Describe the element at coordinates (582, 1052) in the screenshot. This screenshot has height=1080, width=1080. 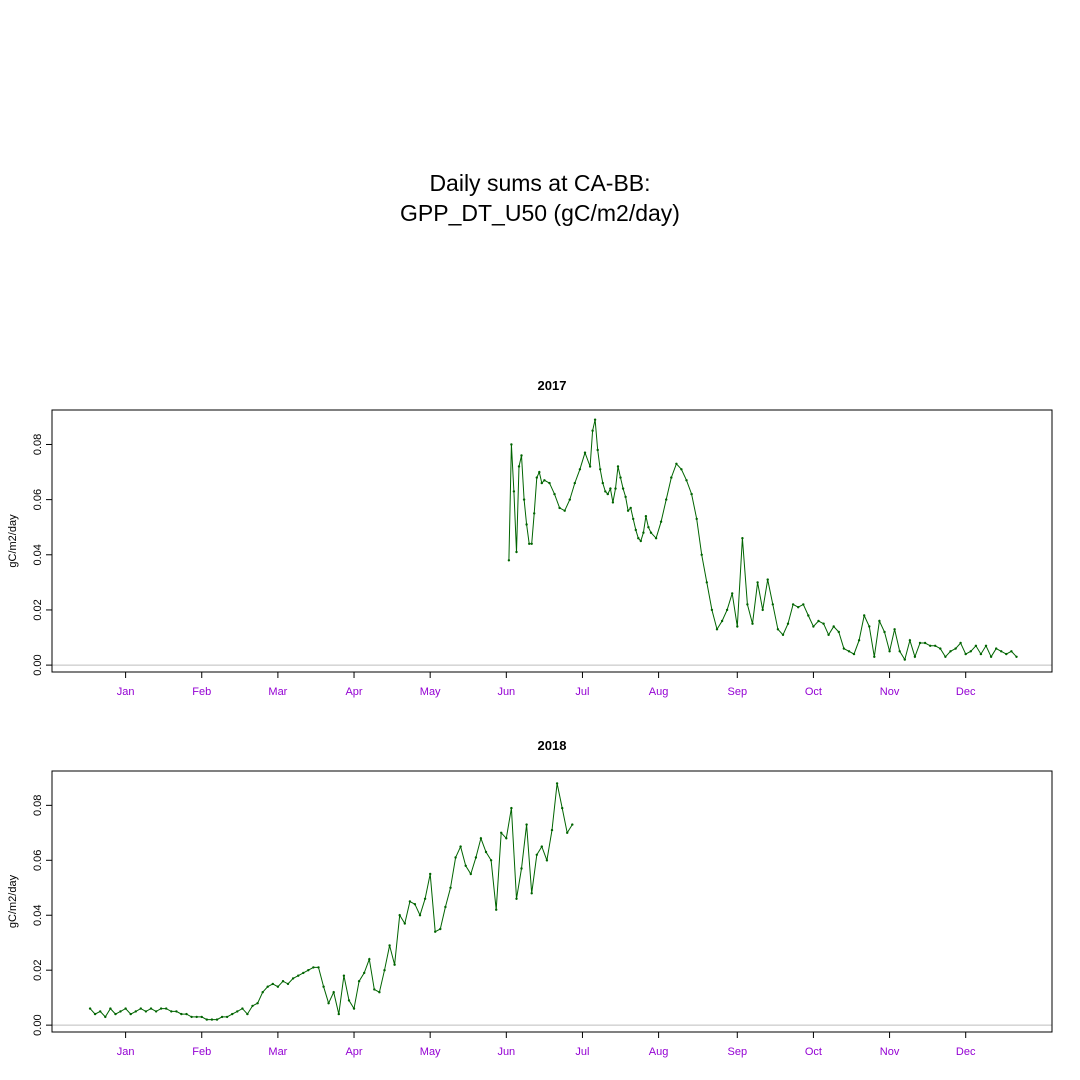
I see `x-tick-label: Jul` at that location.